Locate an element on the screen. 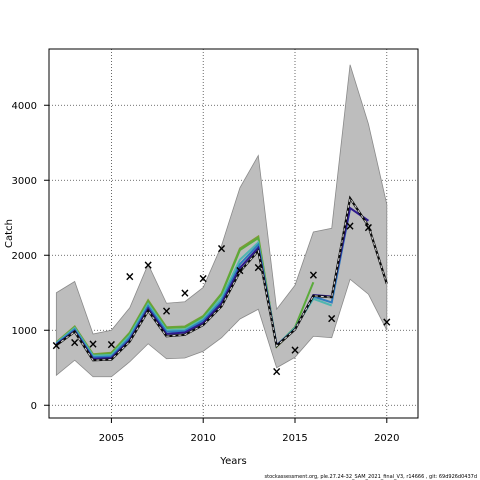 Image resolution: width=480 pixels, height=480 pixels. y-tick-label: 2000 is located at coordinates (24, 256).